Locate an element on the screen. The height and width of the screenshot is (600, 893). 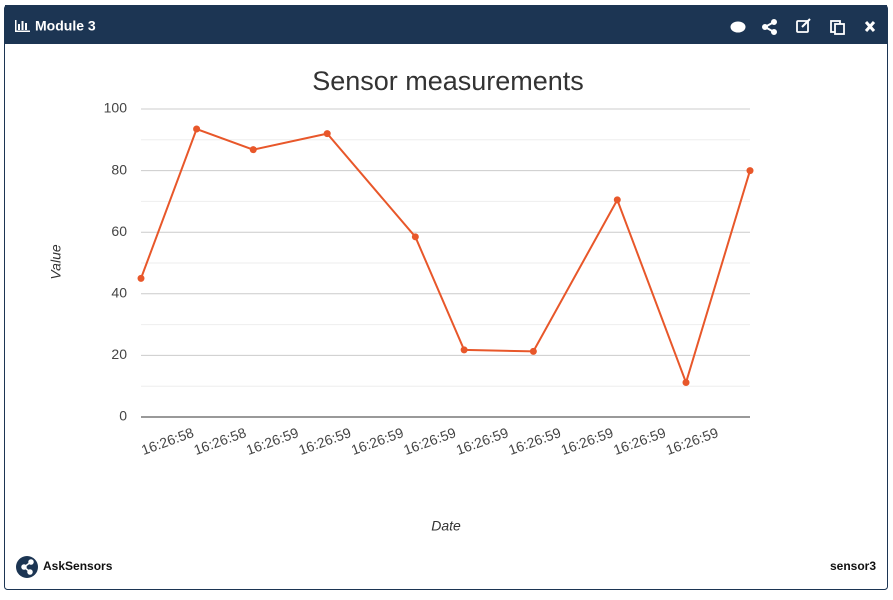
x-axis-label: Date is located at coordinates (446, 526).